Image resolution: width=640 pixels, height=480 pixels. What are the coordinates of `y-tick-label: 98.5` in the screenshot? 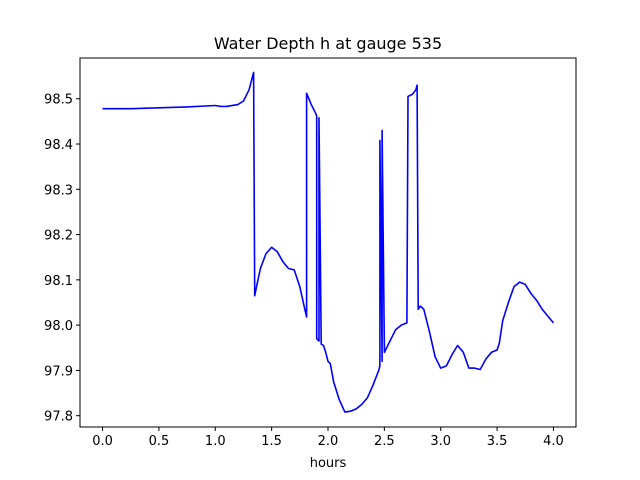 It's located at (58, 100).